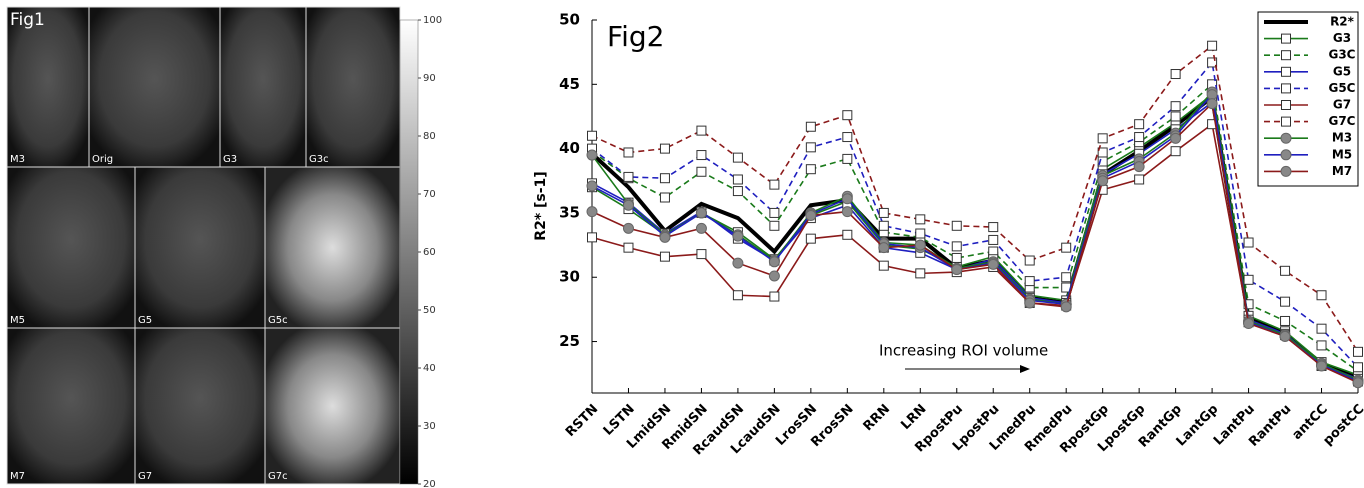  What do you see at coordinates (17, 320) in the screenshot?
I see `panel-label: M5` at bounding box center [17, 320].